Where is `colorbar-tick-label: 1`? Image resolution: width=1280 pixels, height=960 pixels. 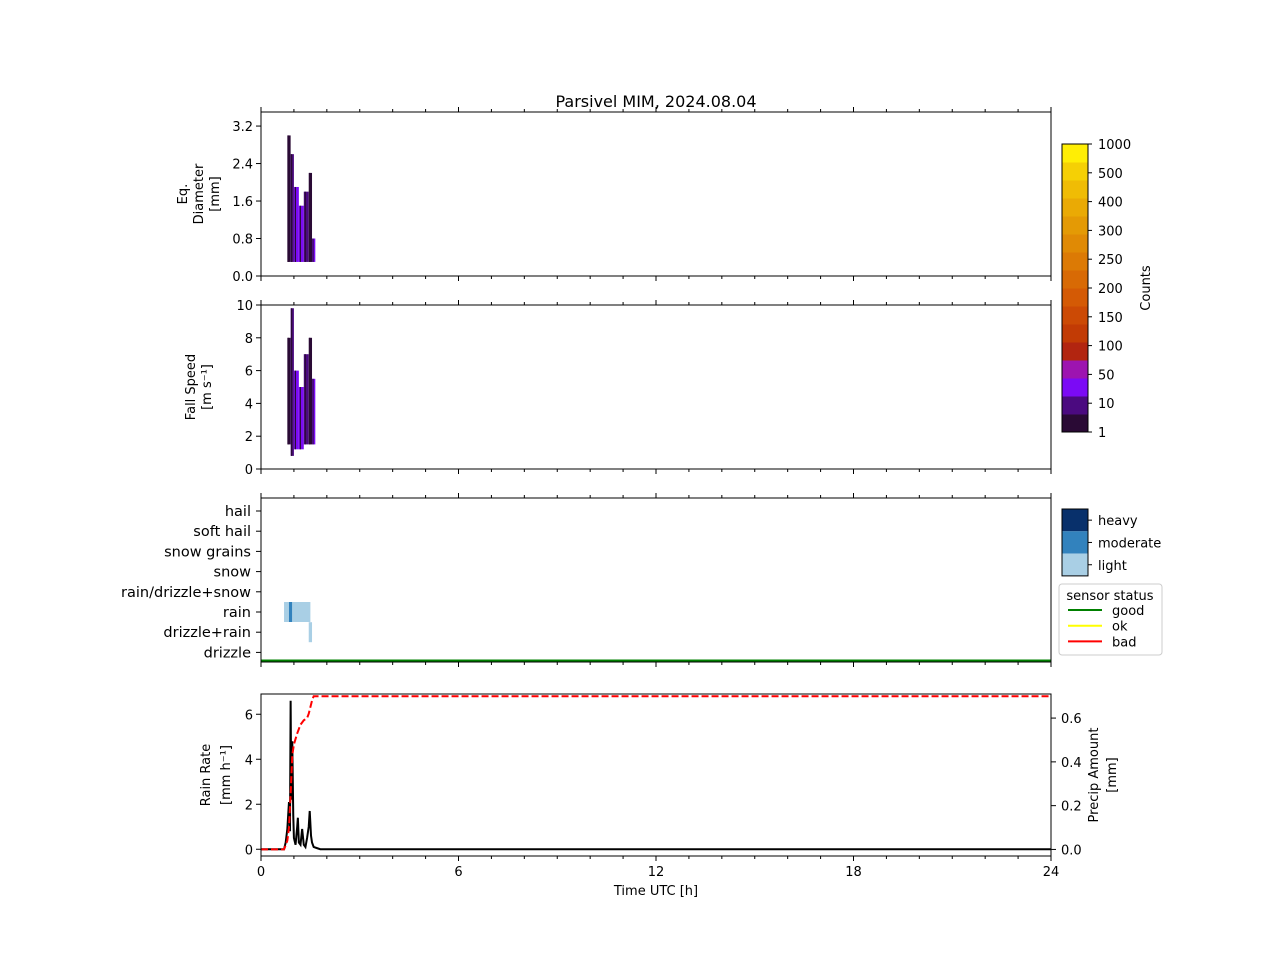 colorbar-tick-label: 1 is located at coordinates (1102, 433).